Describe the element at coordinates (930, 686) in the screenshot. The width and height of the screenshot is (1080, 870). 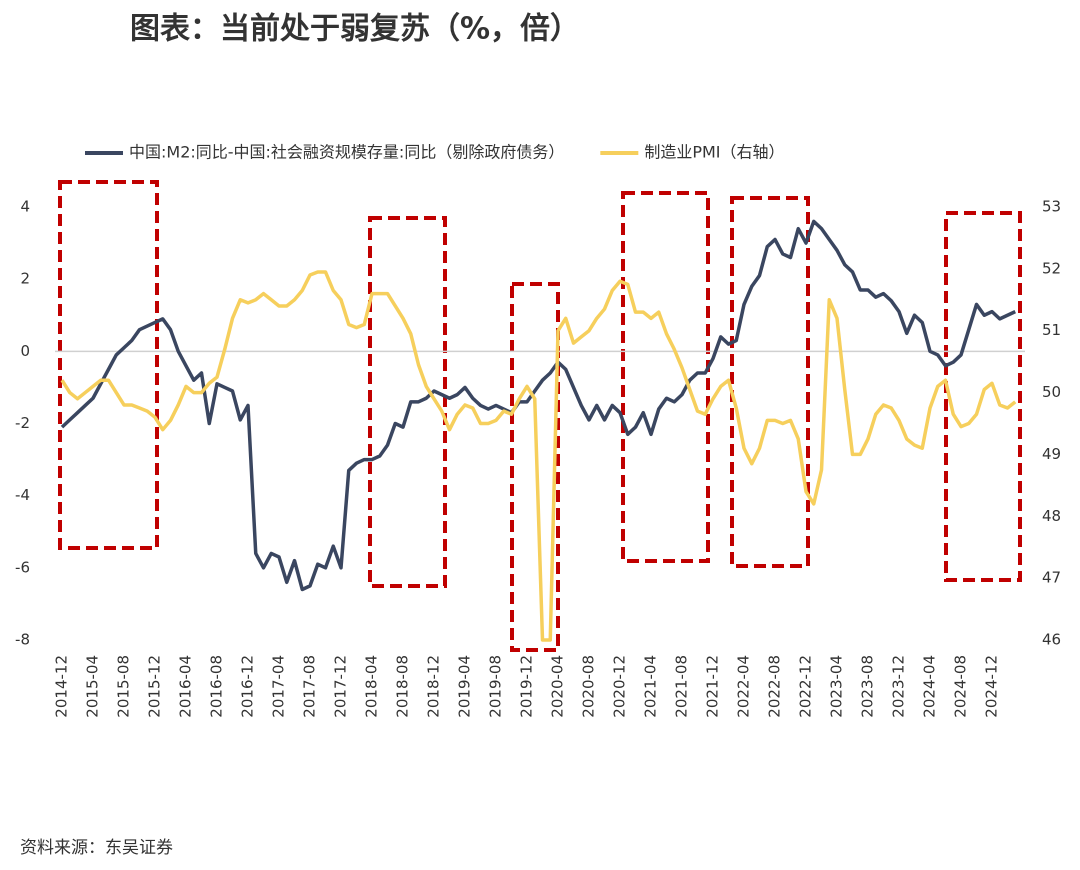
I see `x-tick-label: 2024-04` at that location.